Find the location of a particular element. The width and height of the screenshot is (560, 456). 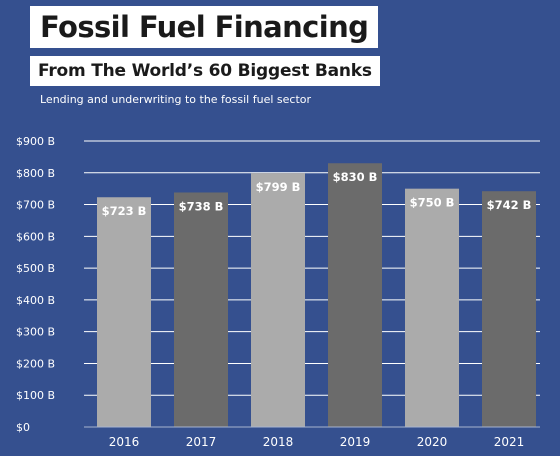

data-label: $750 B is located at coordinates (432, 203).